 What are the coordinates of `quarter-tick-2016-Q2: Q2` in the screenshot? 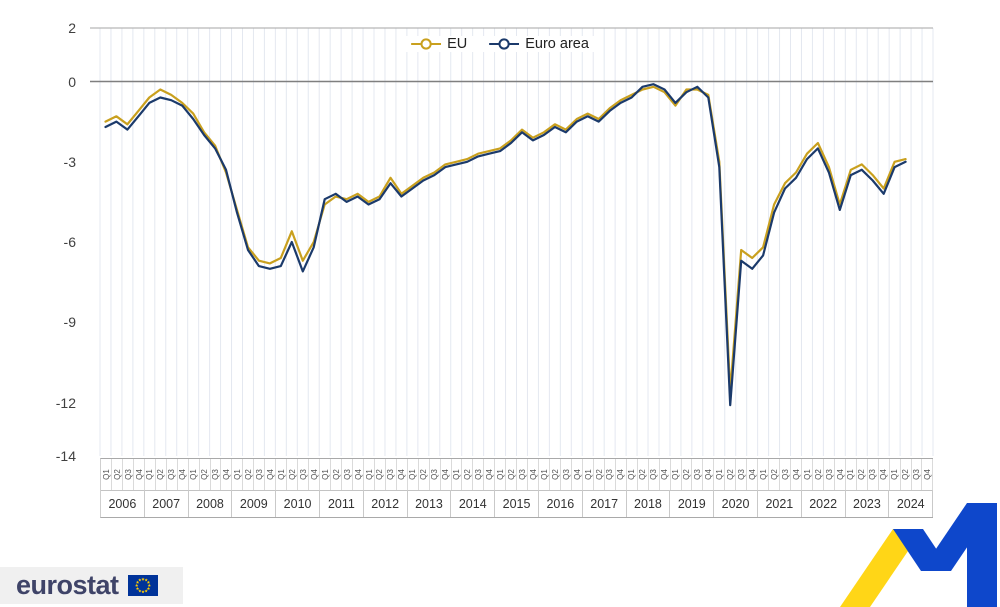 It's located at (556, 474).